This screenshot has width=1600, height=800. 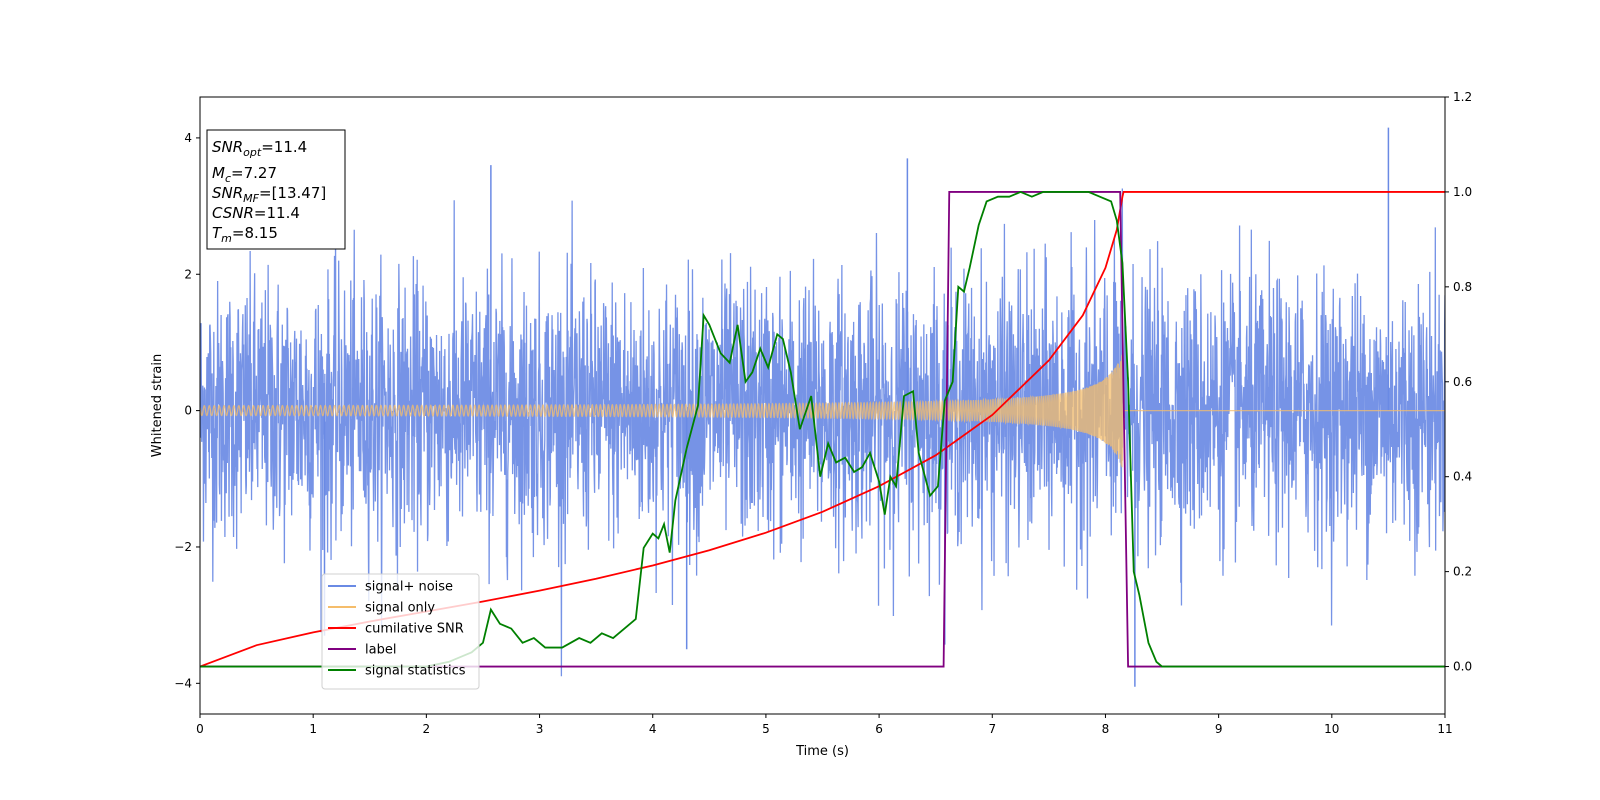 I want to click on y-tick-label: 4, so click(x=188, y=138).